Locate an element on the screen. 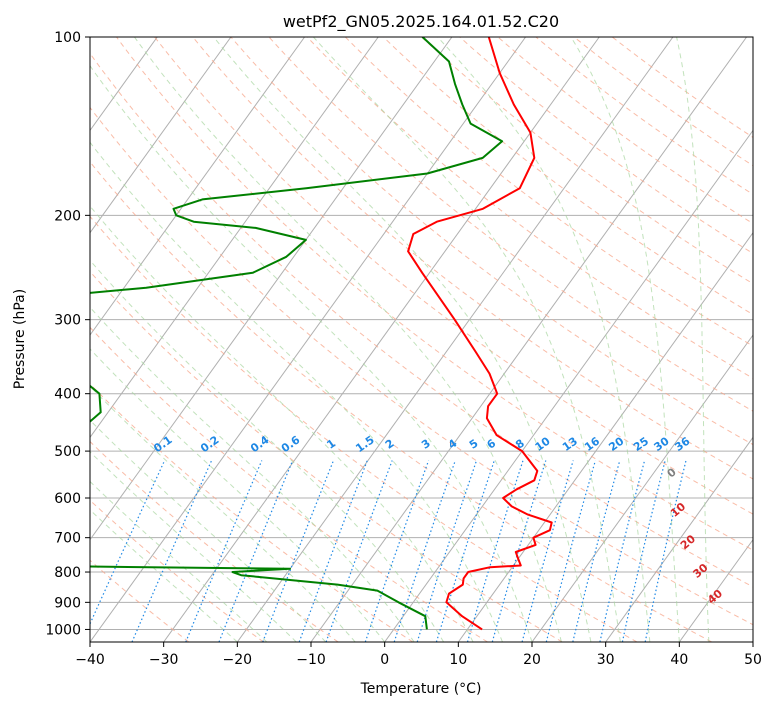 The height and width of the screenshot is (708, 775). x-tick-label: 50 is located at coordinates (753, 660).